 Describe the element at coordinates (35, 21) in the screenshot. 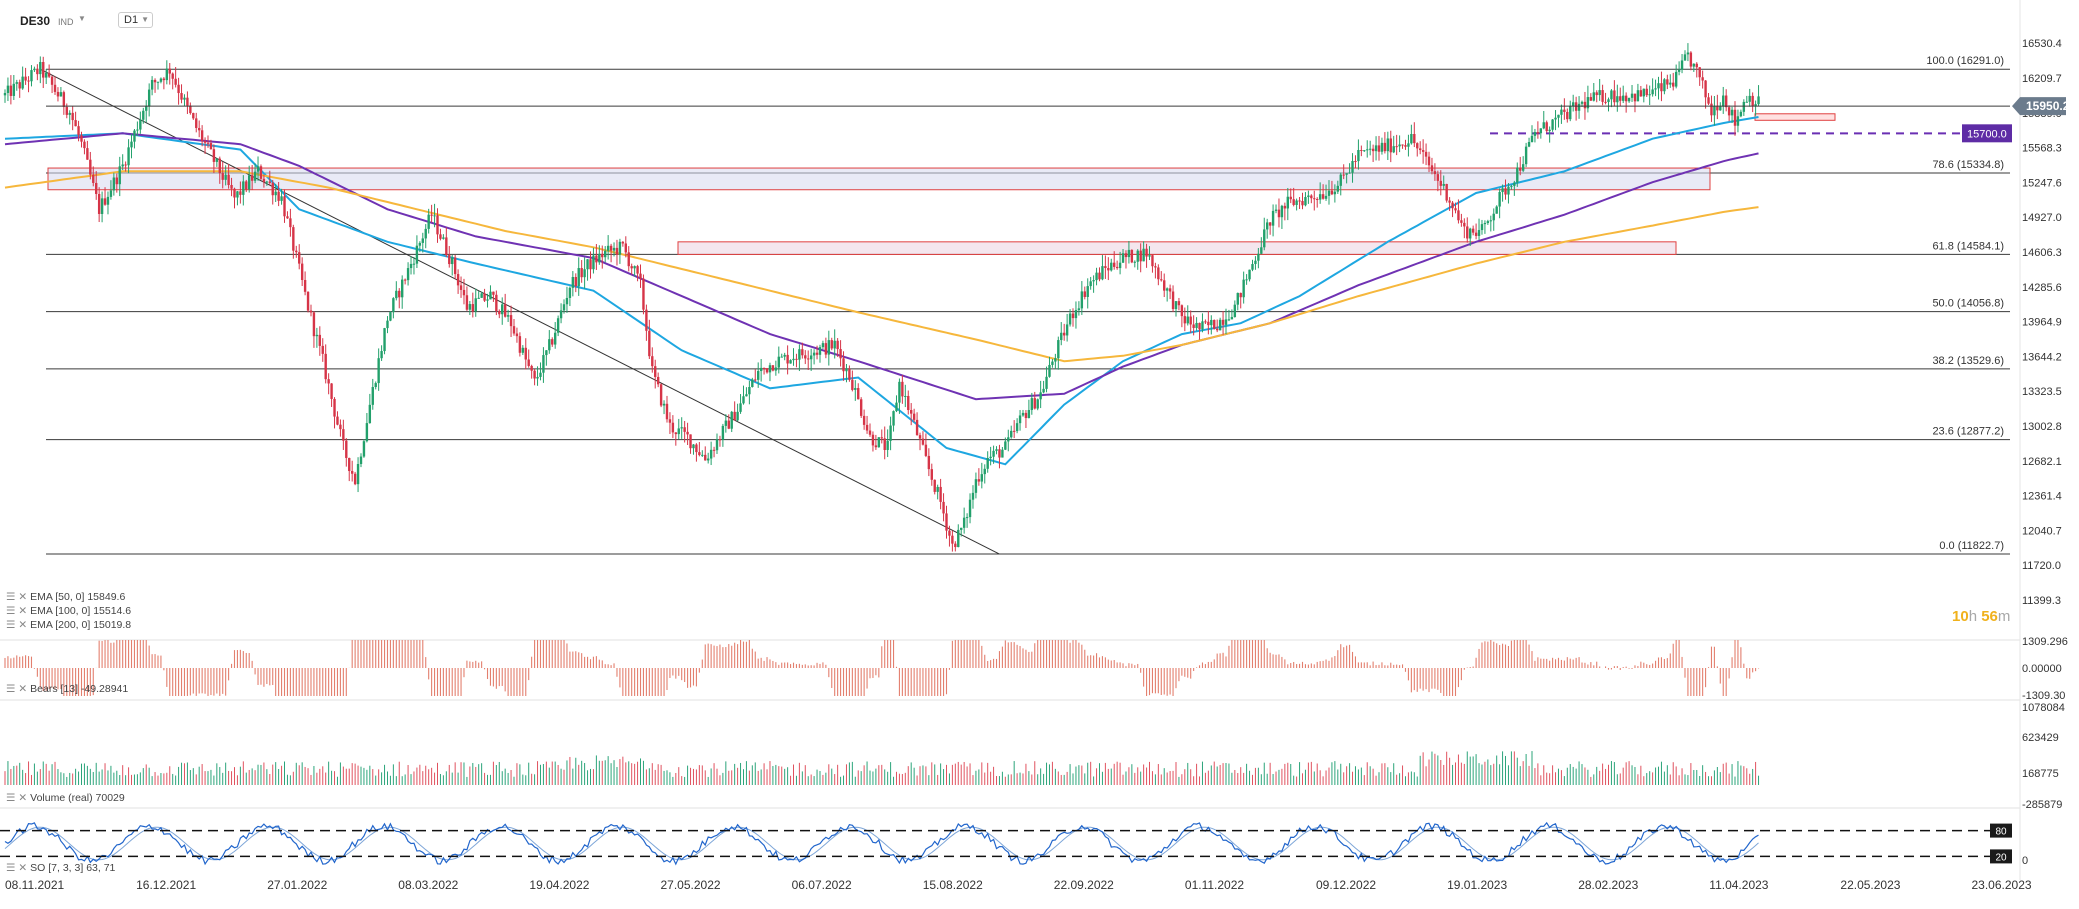

I see `symbol-label: DE30` at that location.